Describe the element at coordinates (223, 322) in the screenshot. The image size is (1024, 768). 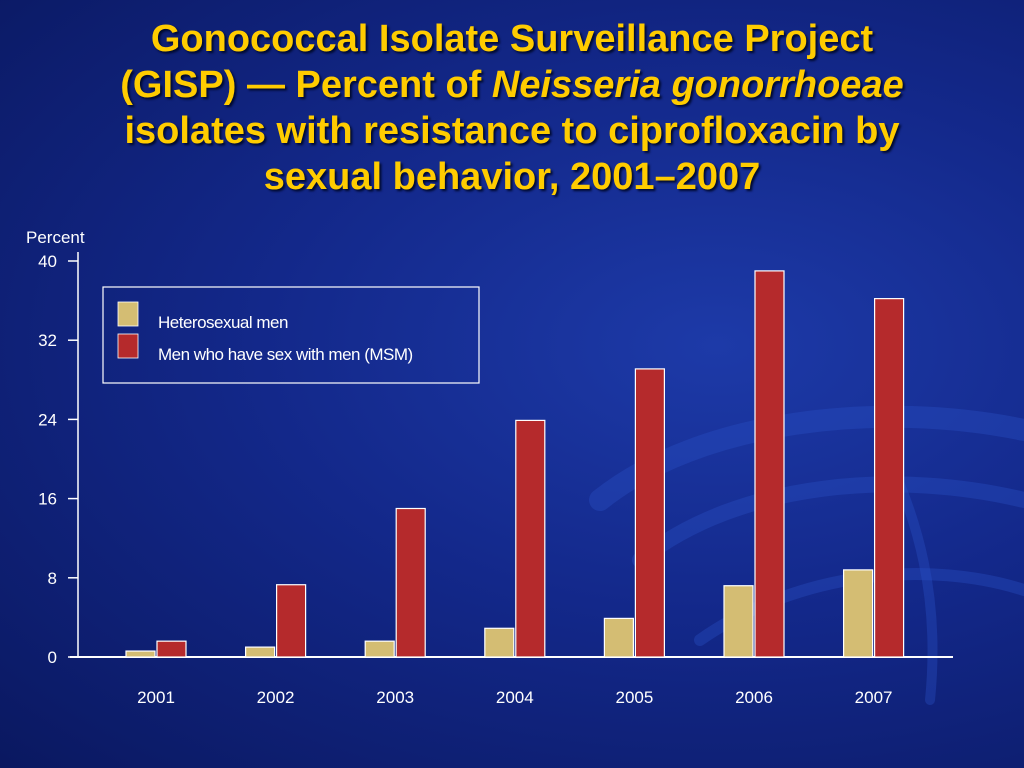
I see `legend-label-heterosexual: Heterosexual men` at that location.